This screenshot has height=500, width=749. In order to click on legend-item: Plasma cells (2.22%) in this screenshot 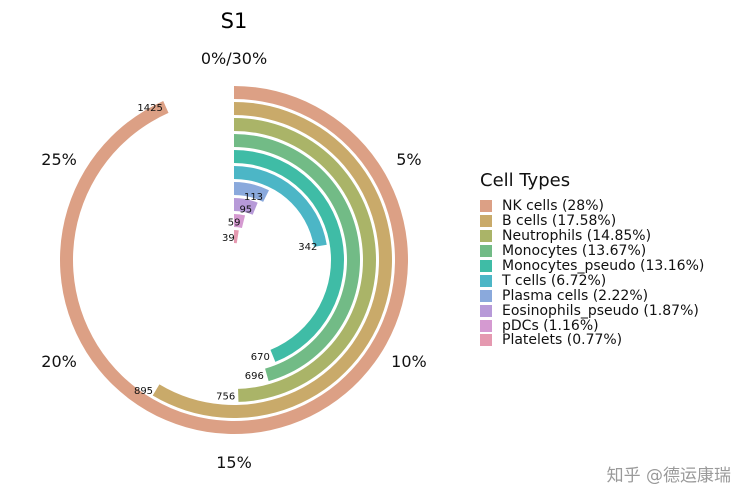, I will do `click(592, 295)`.